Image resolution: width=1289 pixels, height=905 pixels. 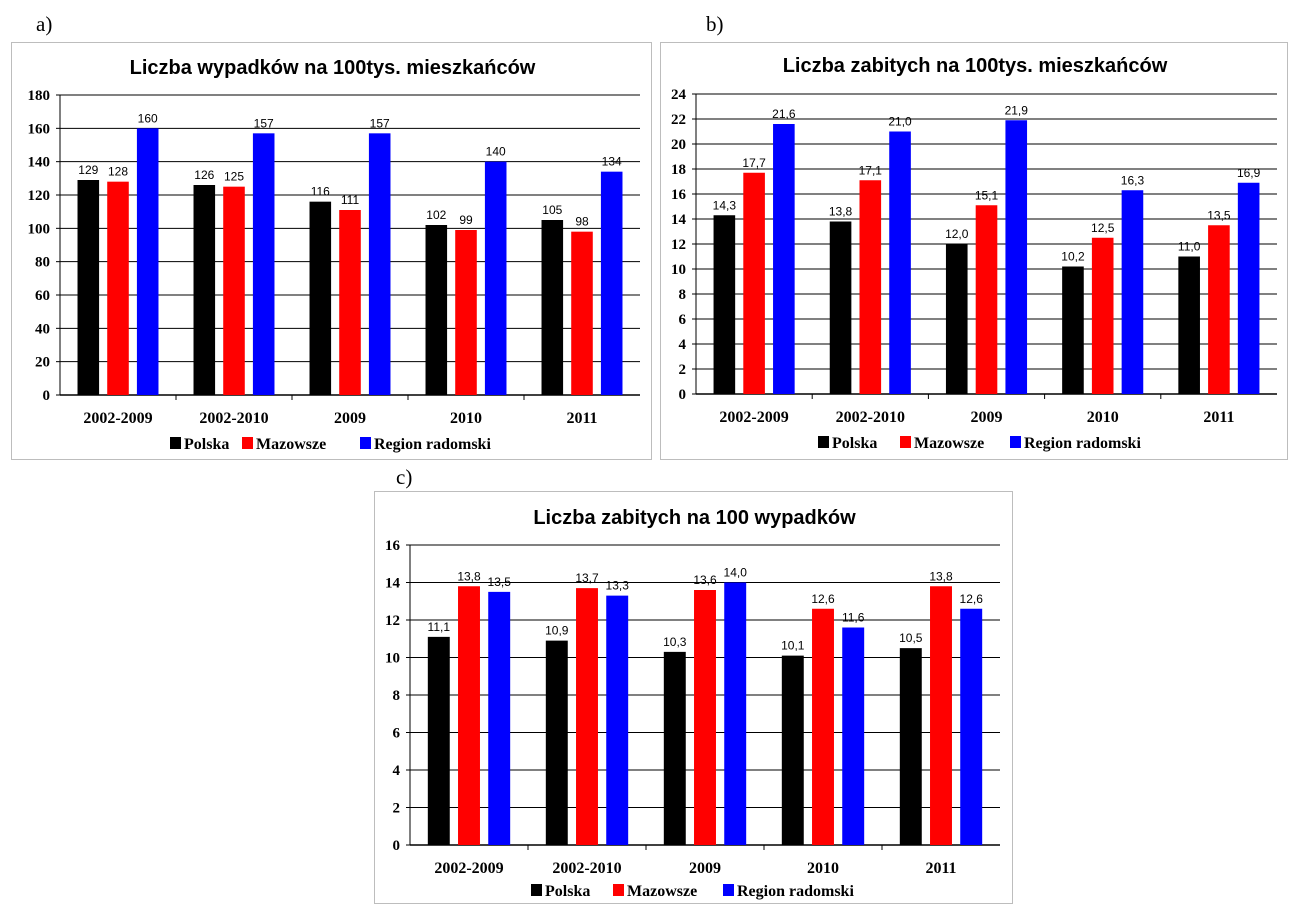 I want to click on data-label: 17,1, so click(x=871, y=170).